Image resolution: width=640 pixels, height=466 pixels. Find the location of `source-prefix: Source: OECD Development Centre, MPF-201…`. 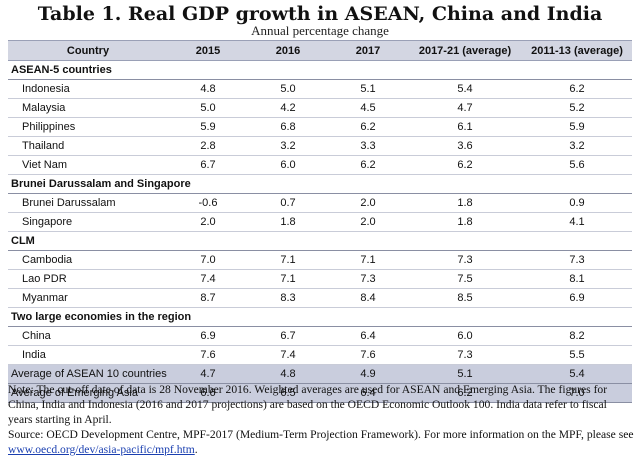

source-prefix: Source: OECD Development Centre, MPF-201… is located at coordinates (321, 434).